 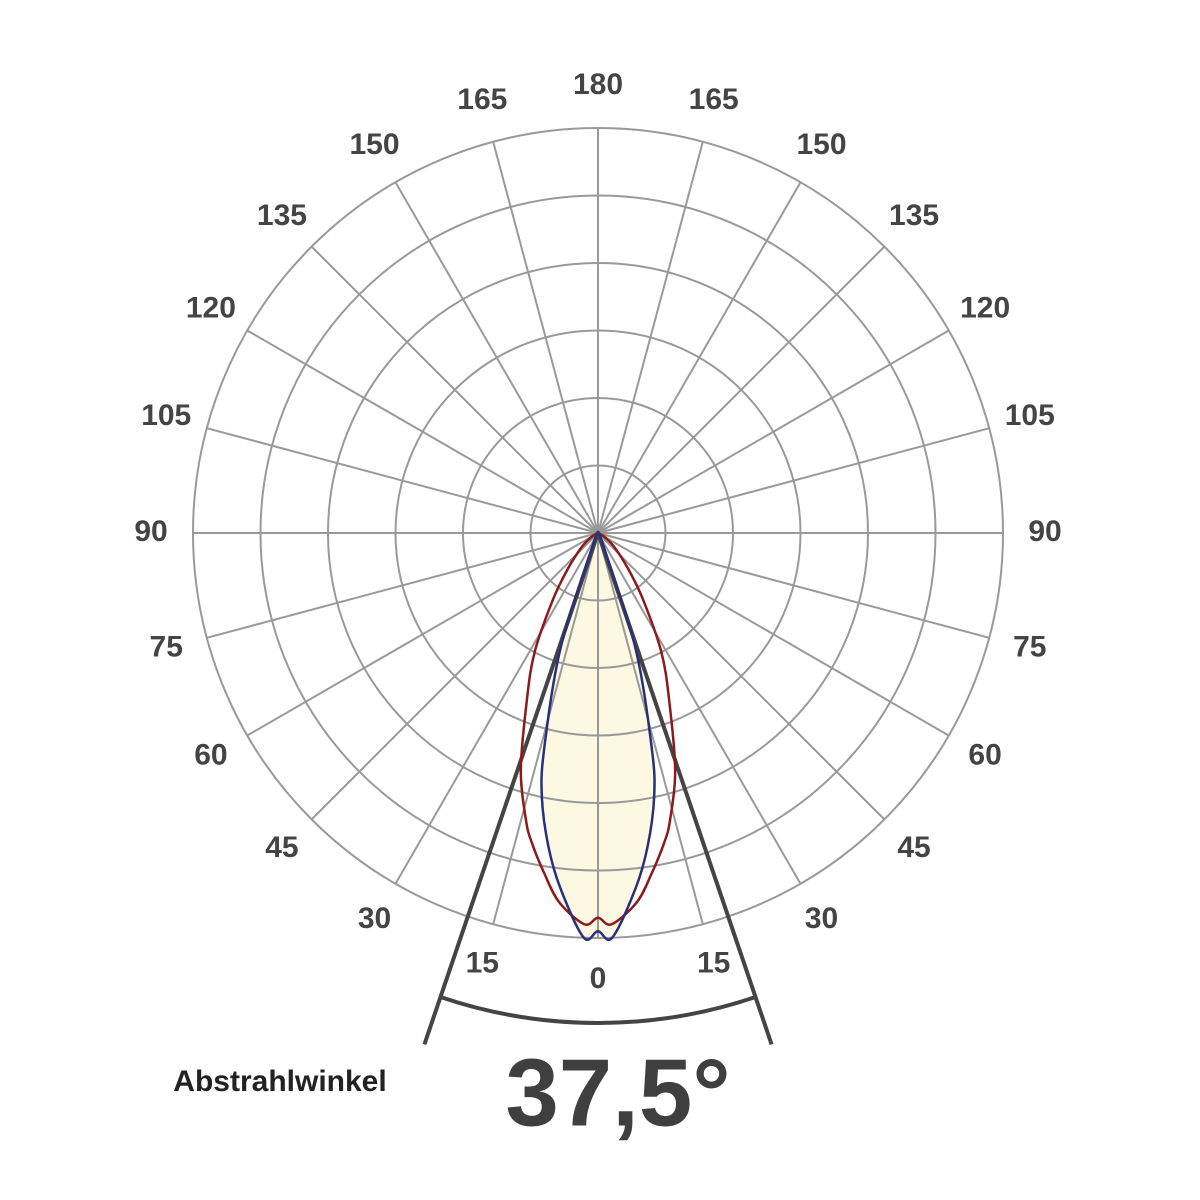 I want to click on angle-tick-label: 180, so click(x=598, y=84).